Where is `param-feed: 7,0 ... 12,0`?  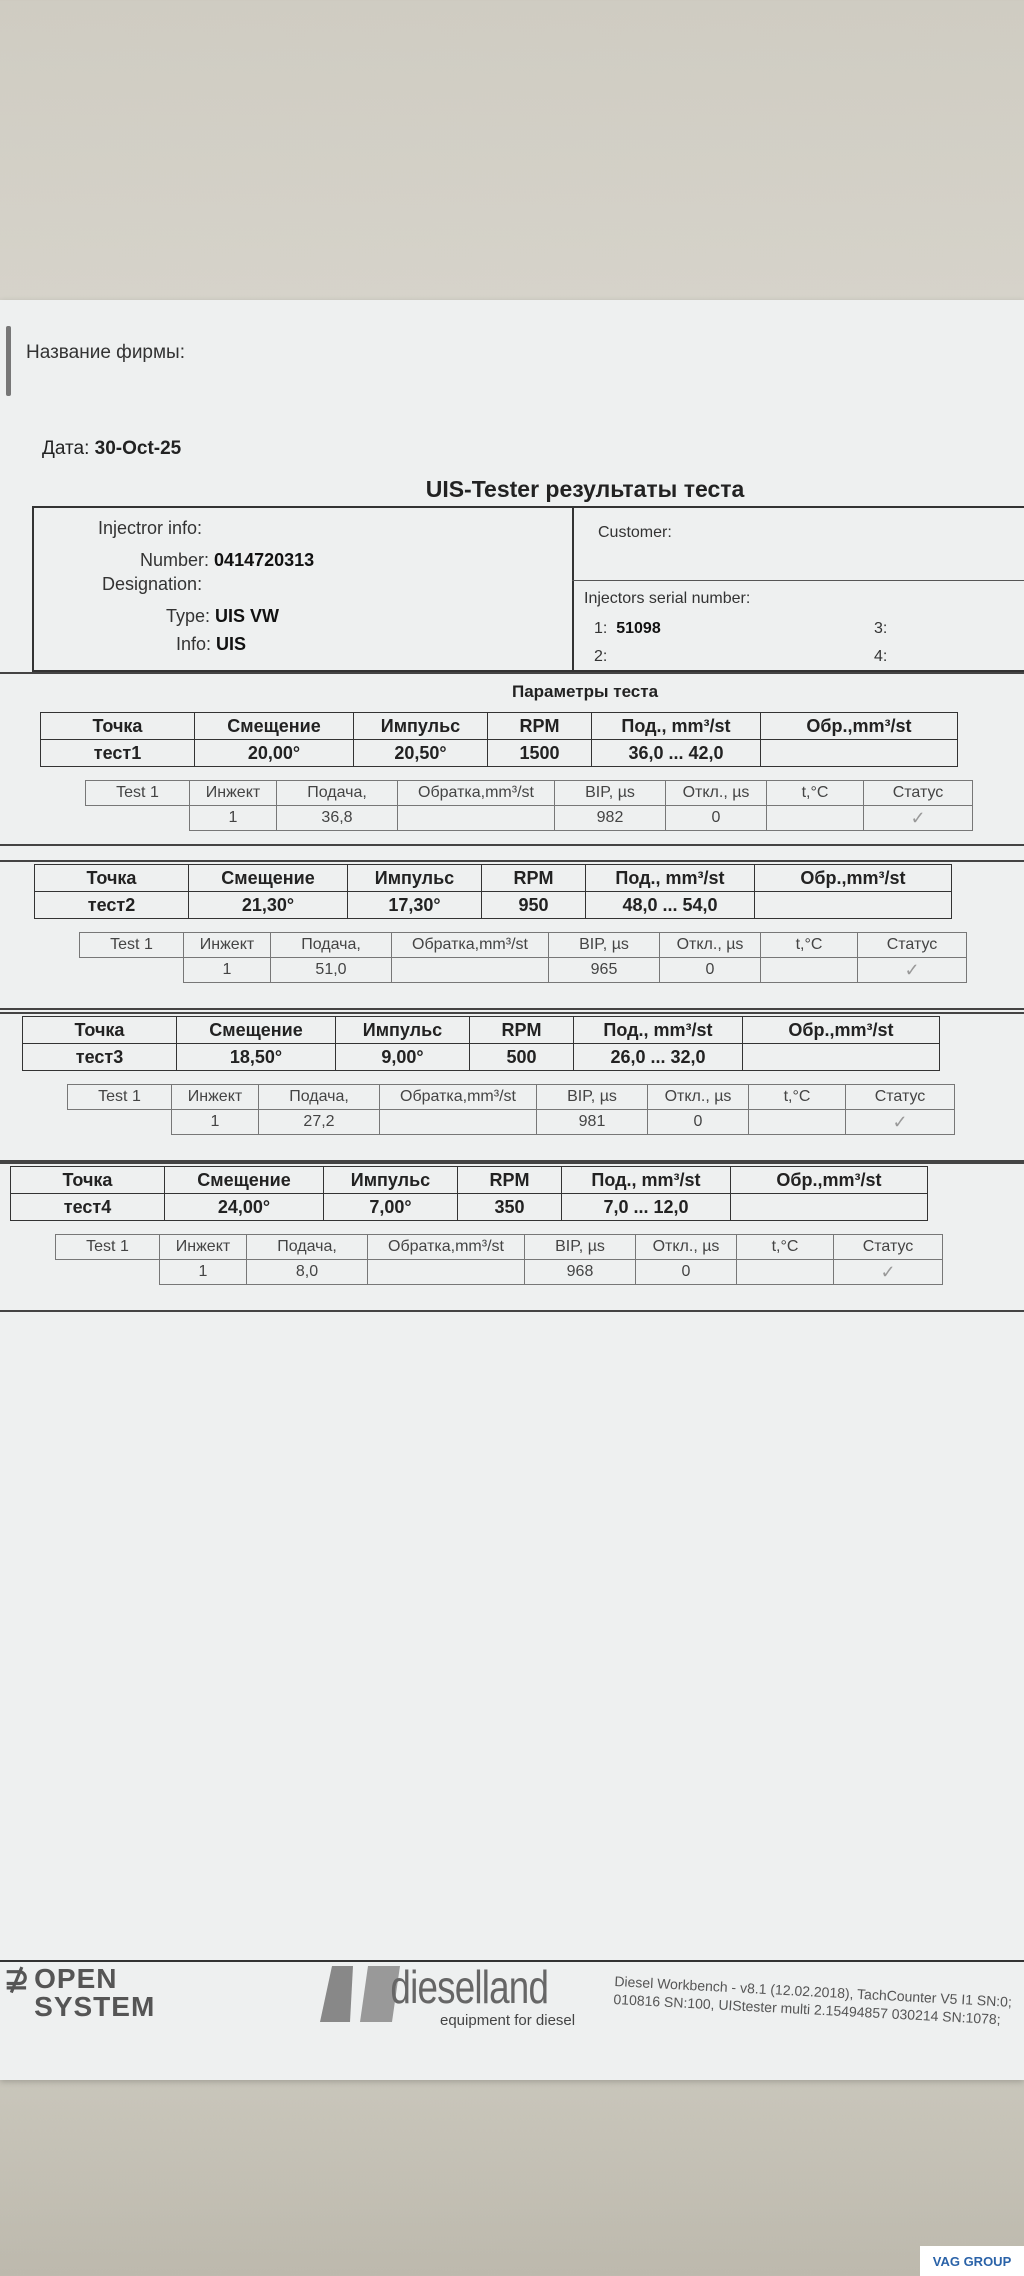 param-feed: 7,0 ... 12,0 is located at coordinates (646, 1207).